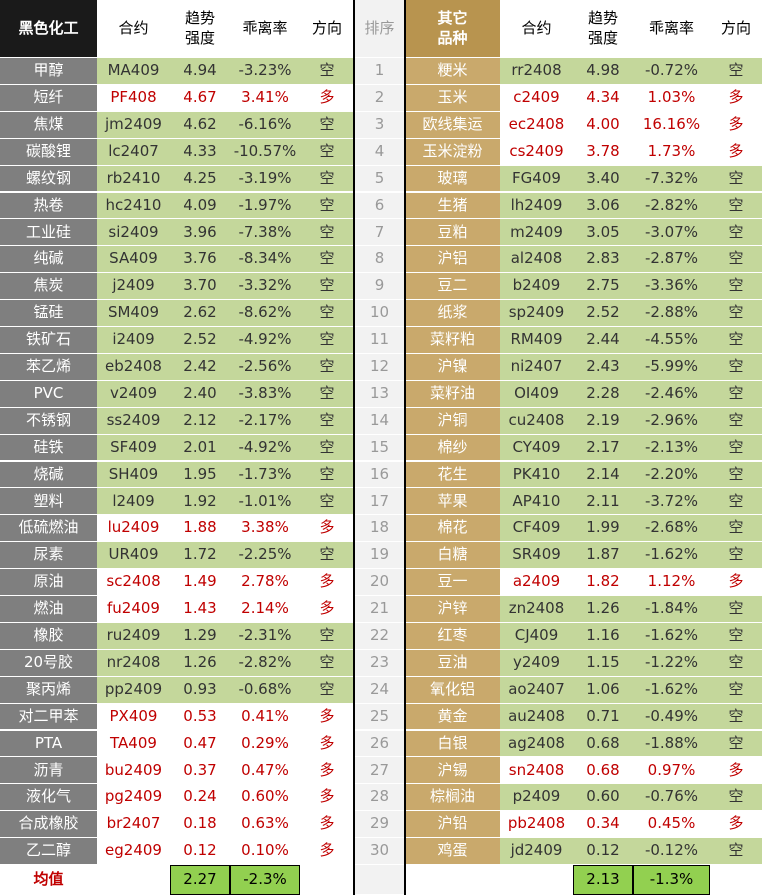 This screenshot has width=762, height=895. I want to click on data-cell: UR409, so click(133, 556).